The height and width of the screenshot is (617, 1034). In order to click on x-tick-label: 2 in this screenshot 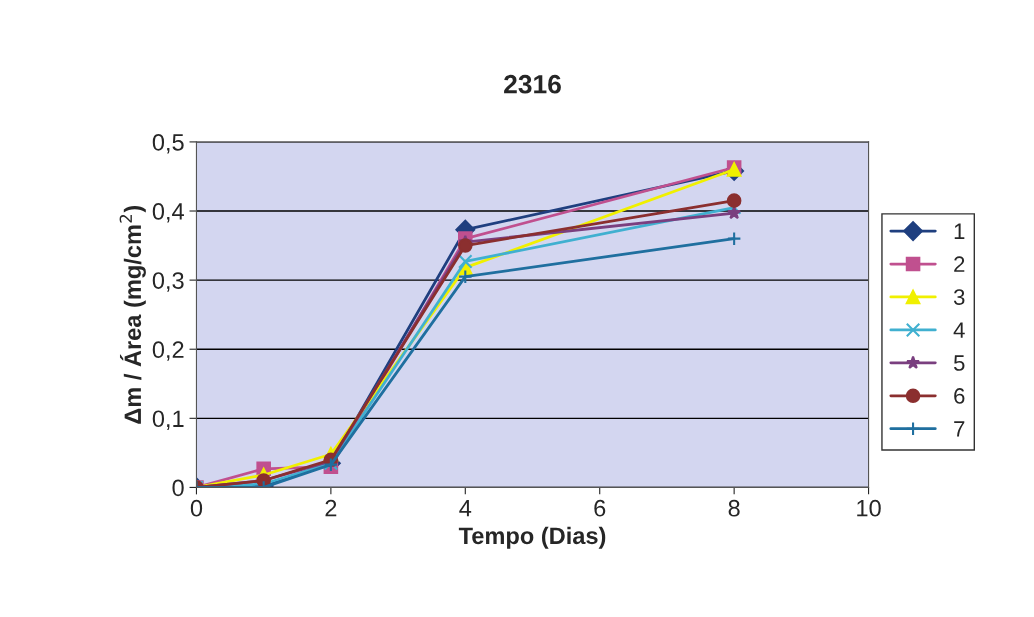, I will do `click(331, 508)`.